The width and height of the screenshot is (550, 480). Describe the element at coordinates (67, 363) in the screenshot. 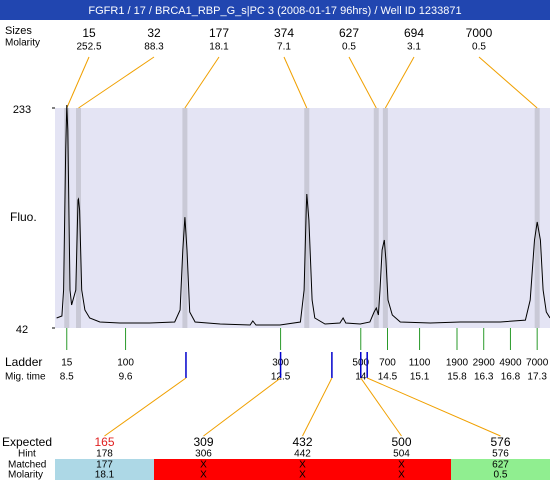

I see `ladder-size: 15` at that location.